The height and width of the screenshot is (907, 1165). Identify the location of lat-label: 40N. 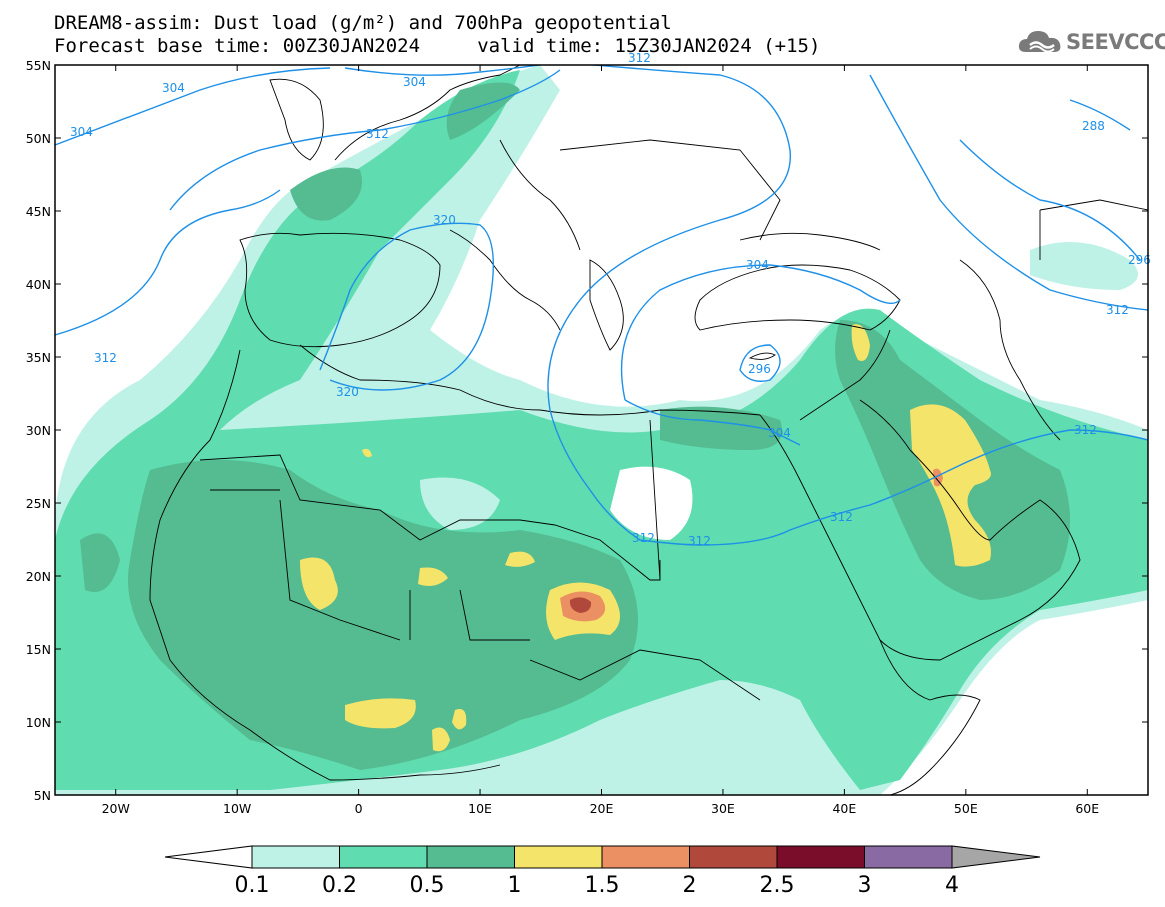
(38, 284).